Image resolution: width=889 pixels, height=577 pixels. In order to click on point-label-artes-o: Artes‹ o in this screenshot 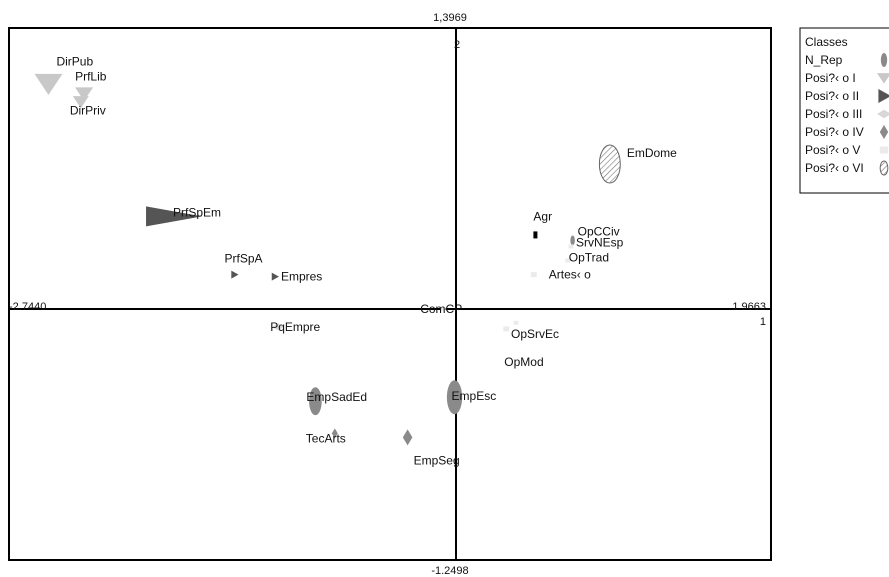, I will do `click(570, 275)`.